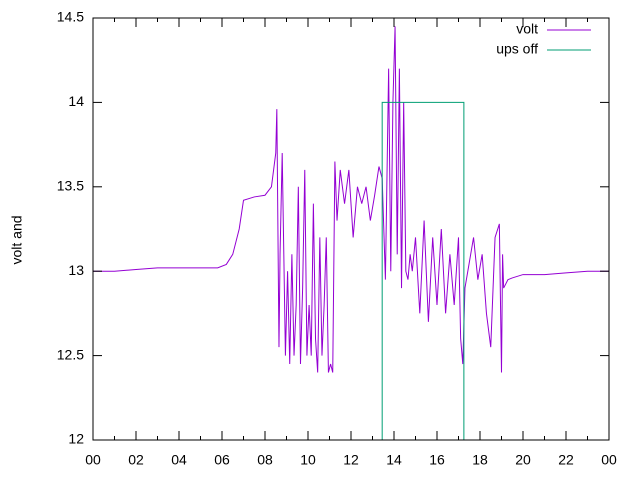 The height and width of the screenshot is (480, 640). Describe the element at coordinates (222, 460) in the screenshot. I see `x-tick-label: 06` at that location.